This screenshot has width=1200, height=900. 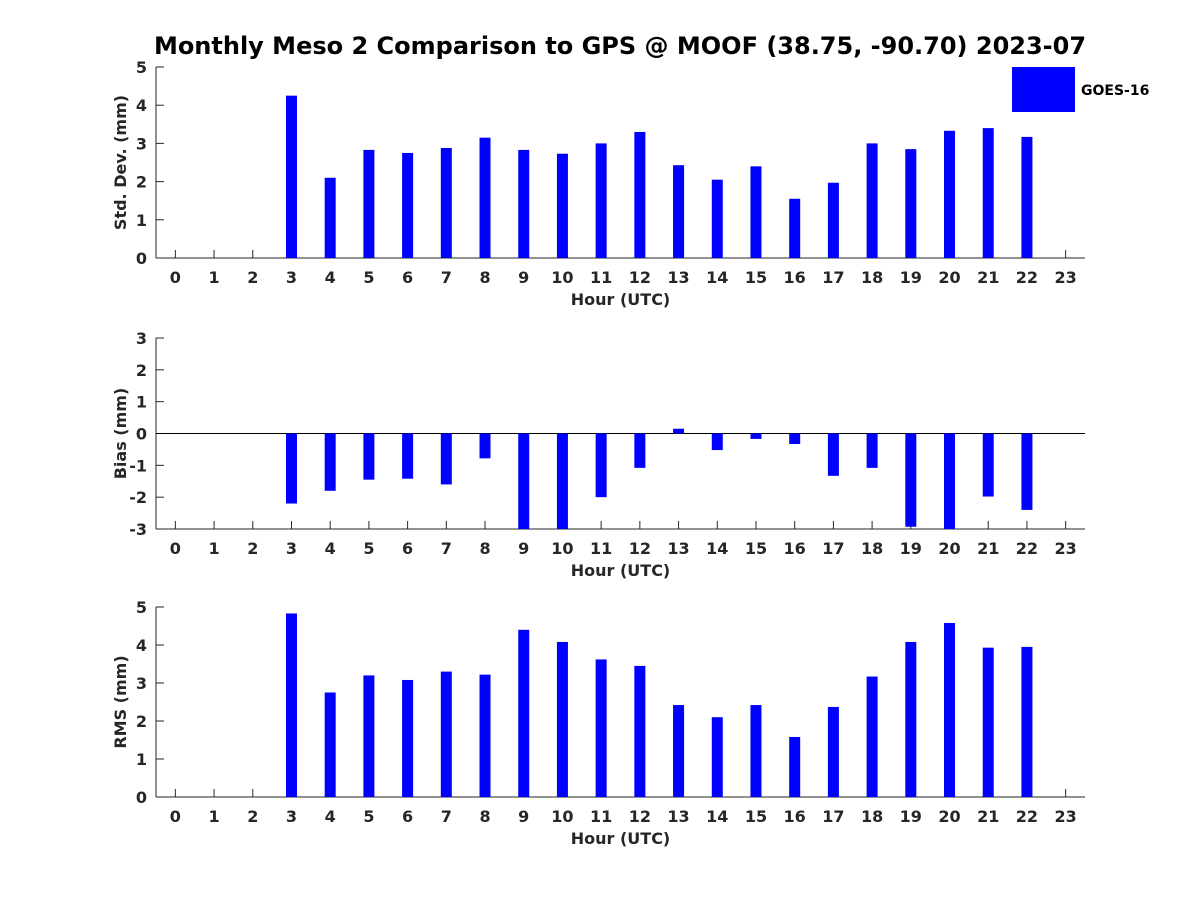 I want to click on legend: GOES-16, so click(x=1080, y=89).